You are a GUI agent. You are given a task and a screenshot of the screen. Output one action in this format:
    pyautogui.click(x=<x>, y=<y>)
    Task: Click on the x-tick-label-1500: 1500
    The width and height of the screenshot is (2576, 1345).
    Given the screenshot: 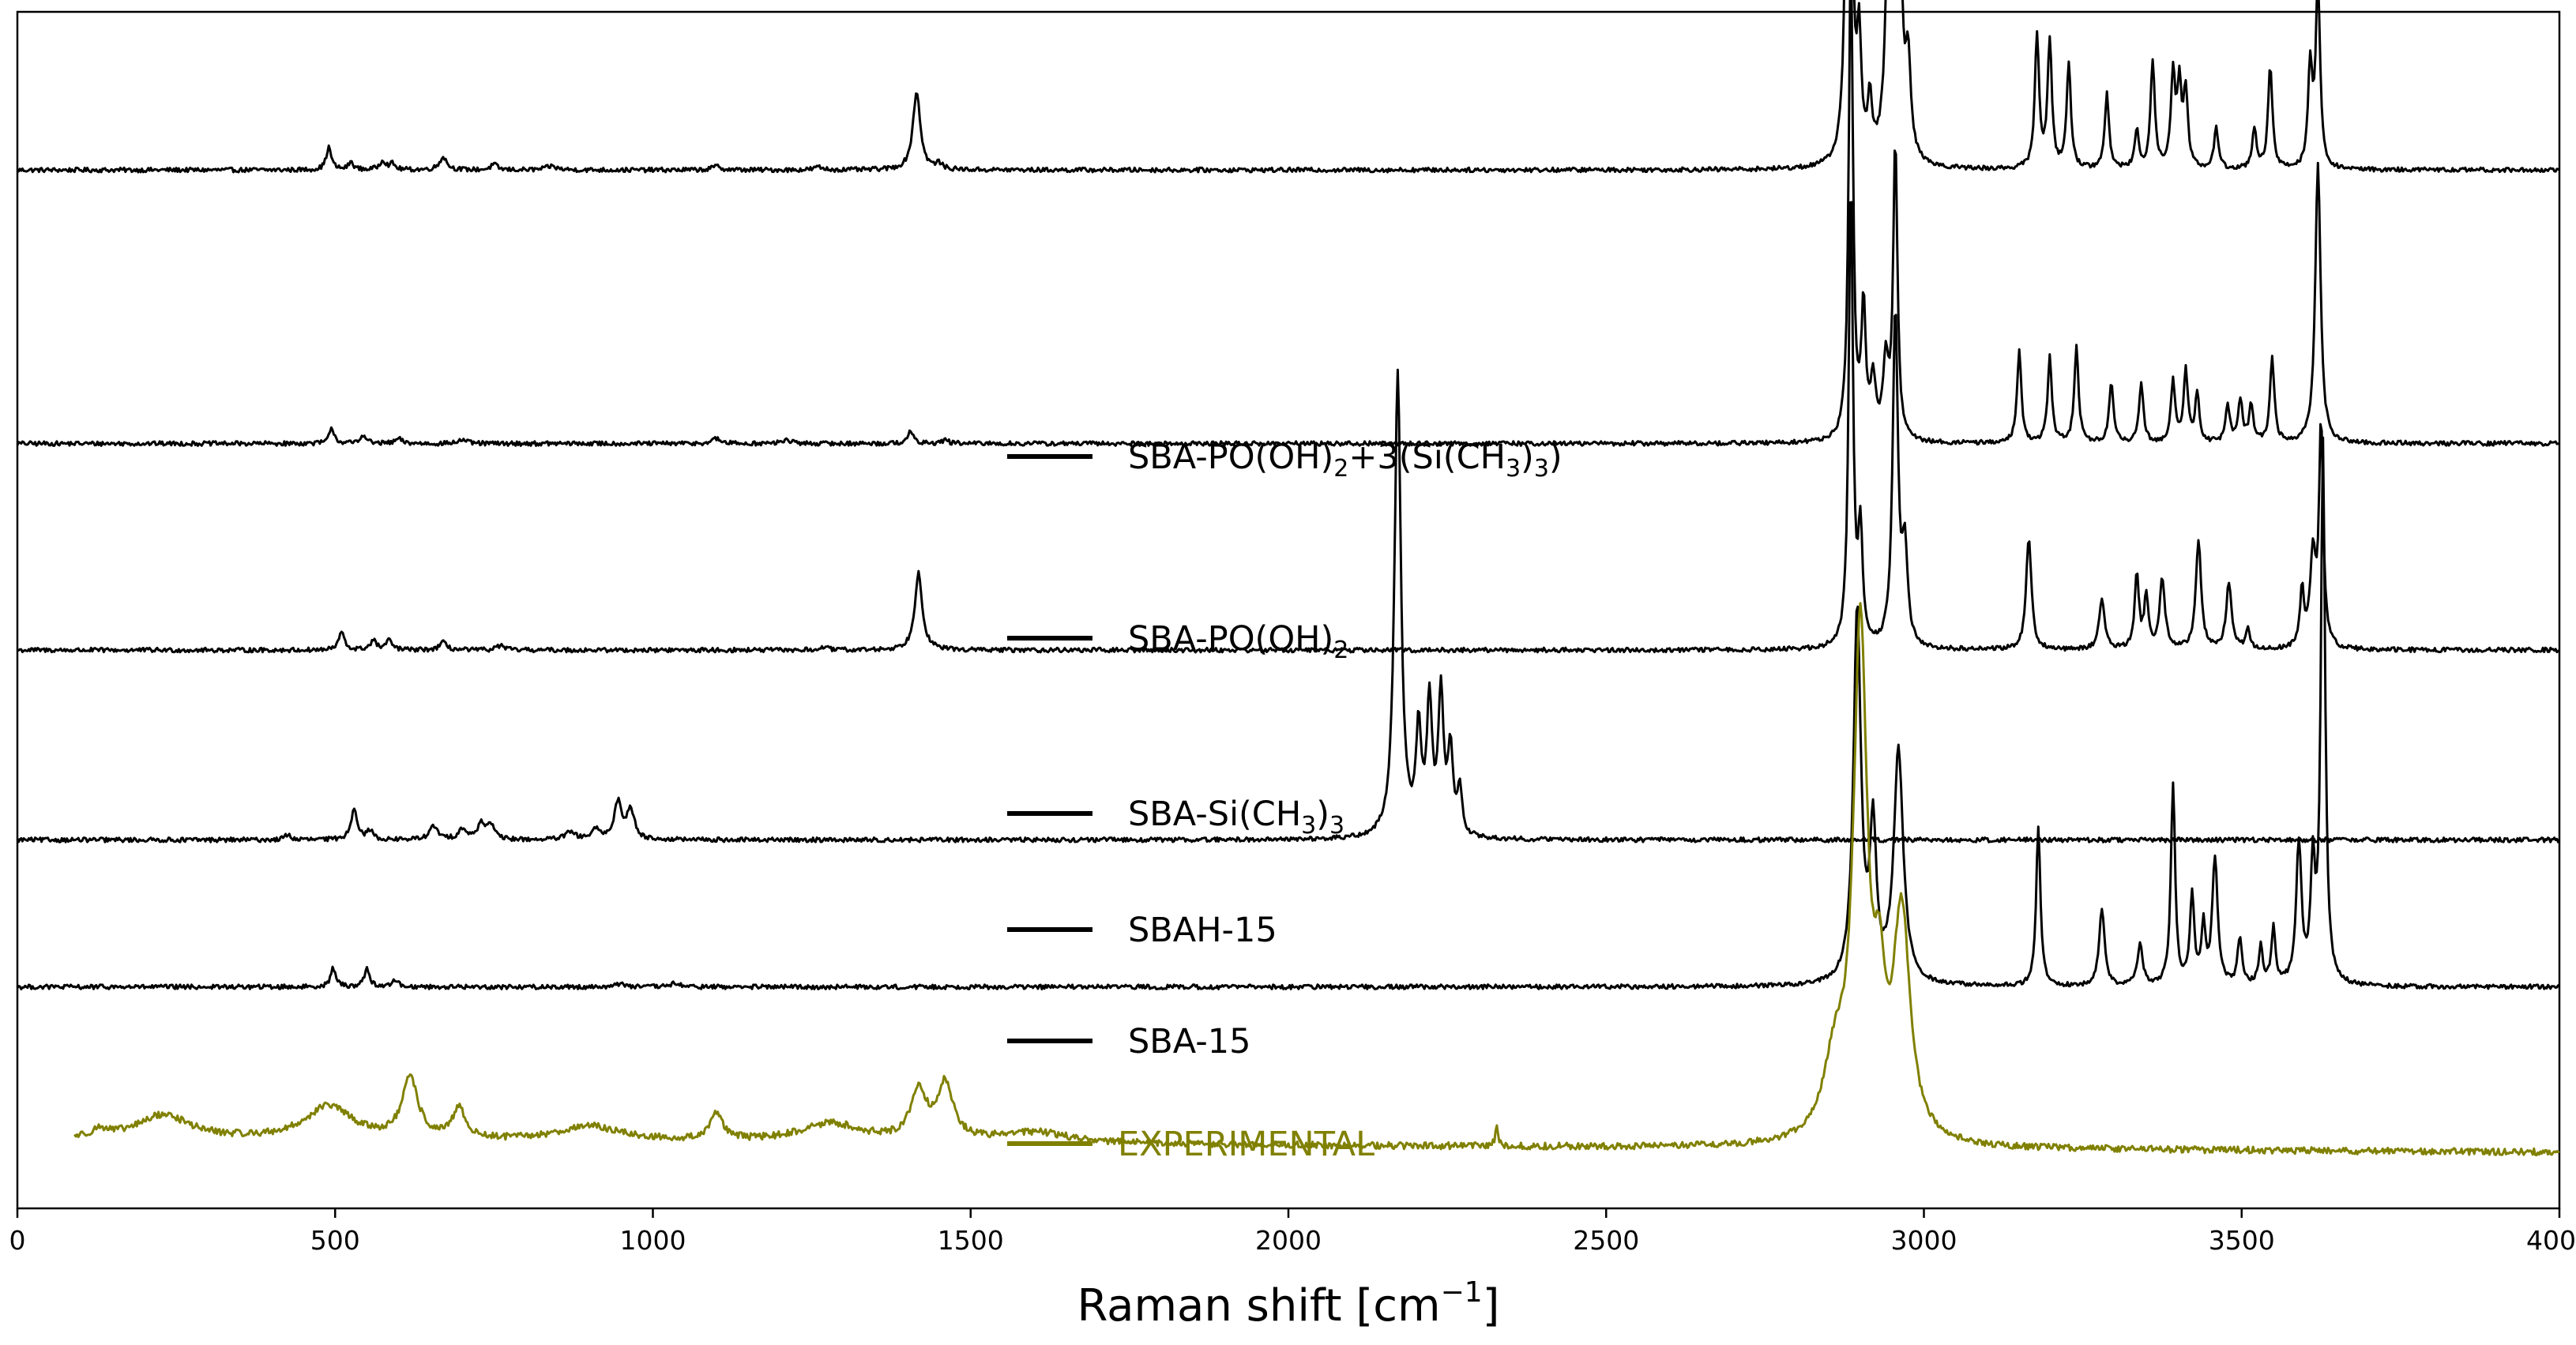 What is the action you would take?
    pyautogui.click(x=971, y=1240)
    